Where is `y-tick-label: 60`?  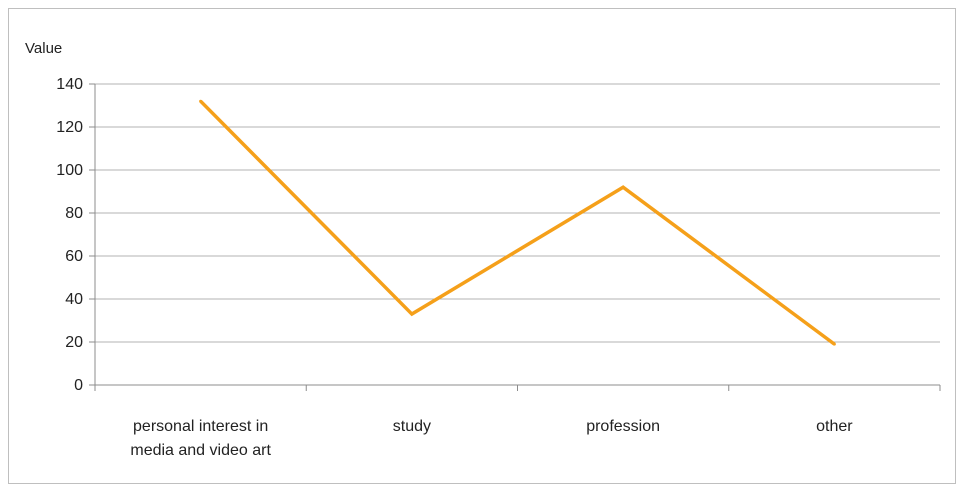 y-tick-label: 60 is located at coordinates (74, 256).